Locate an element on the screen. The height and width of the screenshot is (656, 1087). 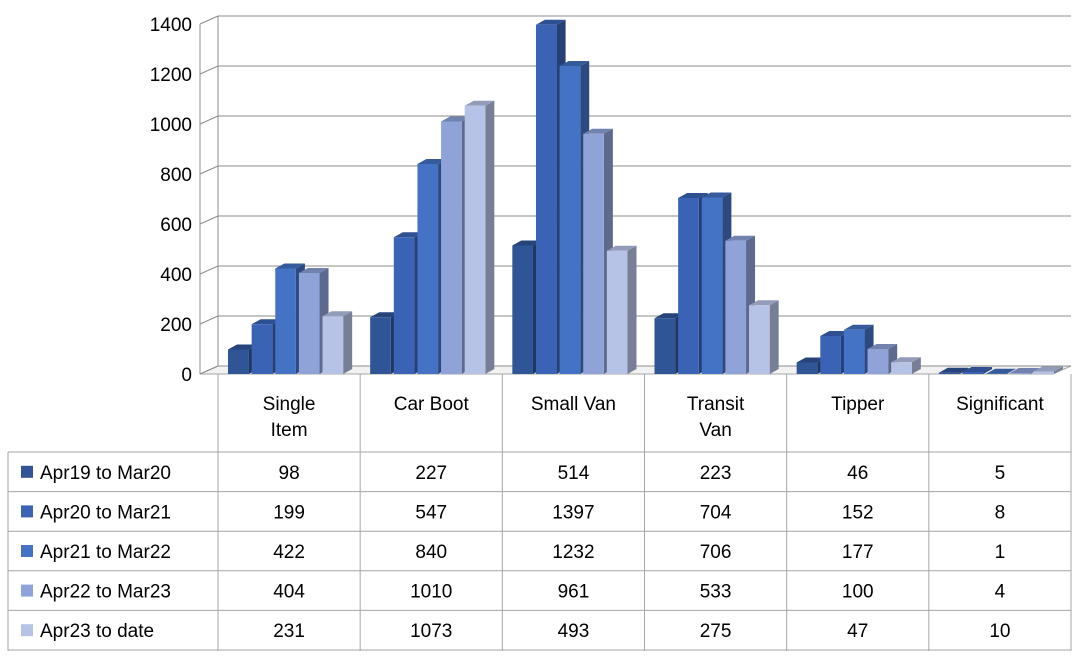
x-category-label: Single Item is located at coordinates (289, 417).